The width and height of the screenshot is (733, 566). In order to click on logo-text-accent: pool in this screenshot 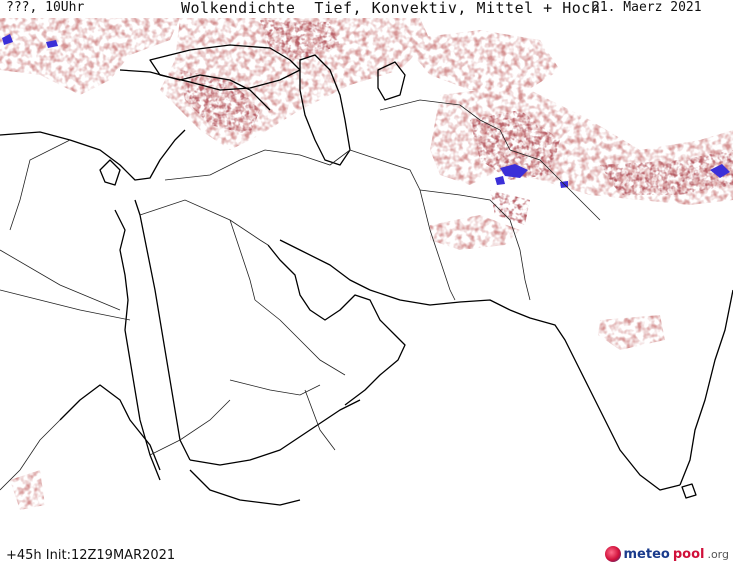, I will do `click(688, 554)`.